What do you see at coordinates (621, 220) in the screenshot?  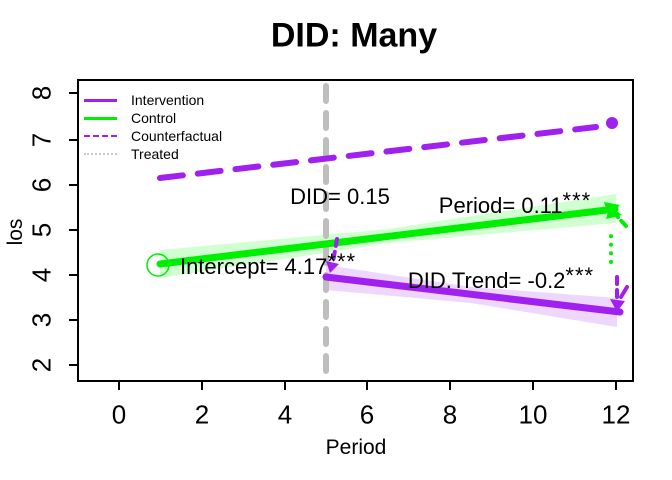 I see `control-drop-diagonal-dash` at bounding box center [621, 220].